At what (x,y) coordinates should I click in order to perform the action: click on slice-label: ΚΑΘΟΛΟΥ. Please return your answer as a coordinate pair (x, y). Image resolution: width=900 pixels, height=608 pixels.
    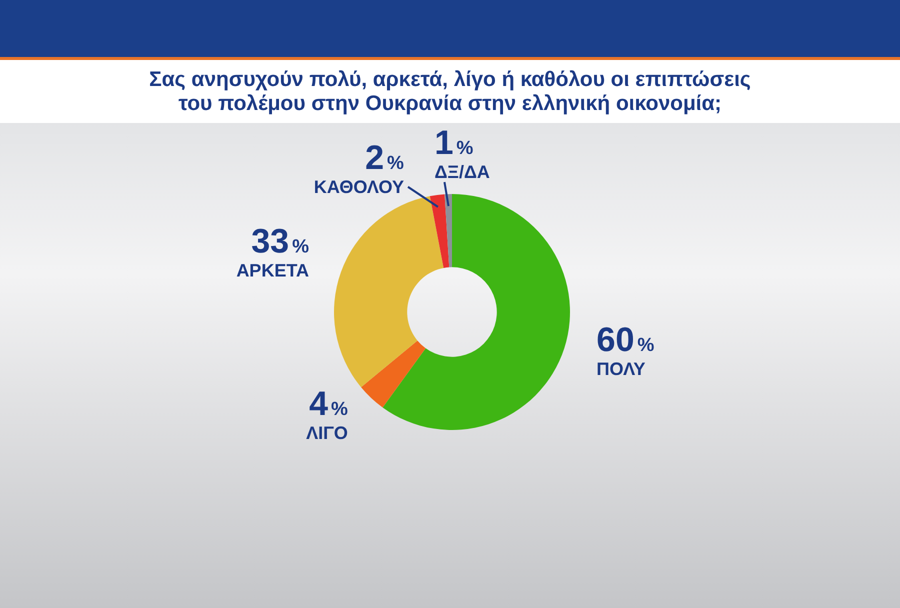
    Looking at the image, I should click on (359, 186).